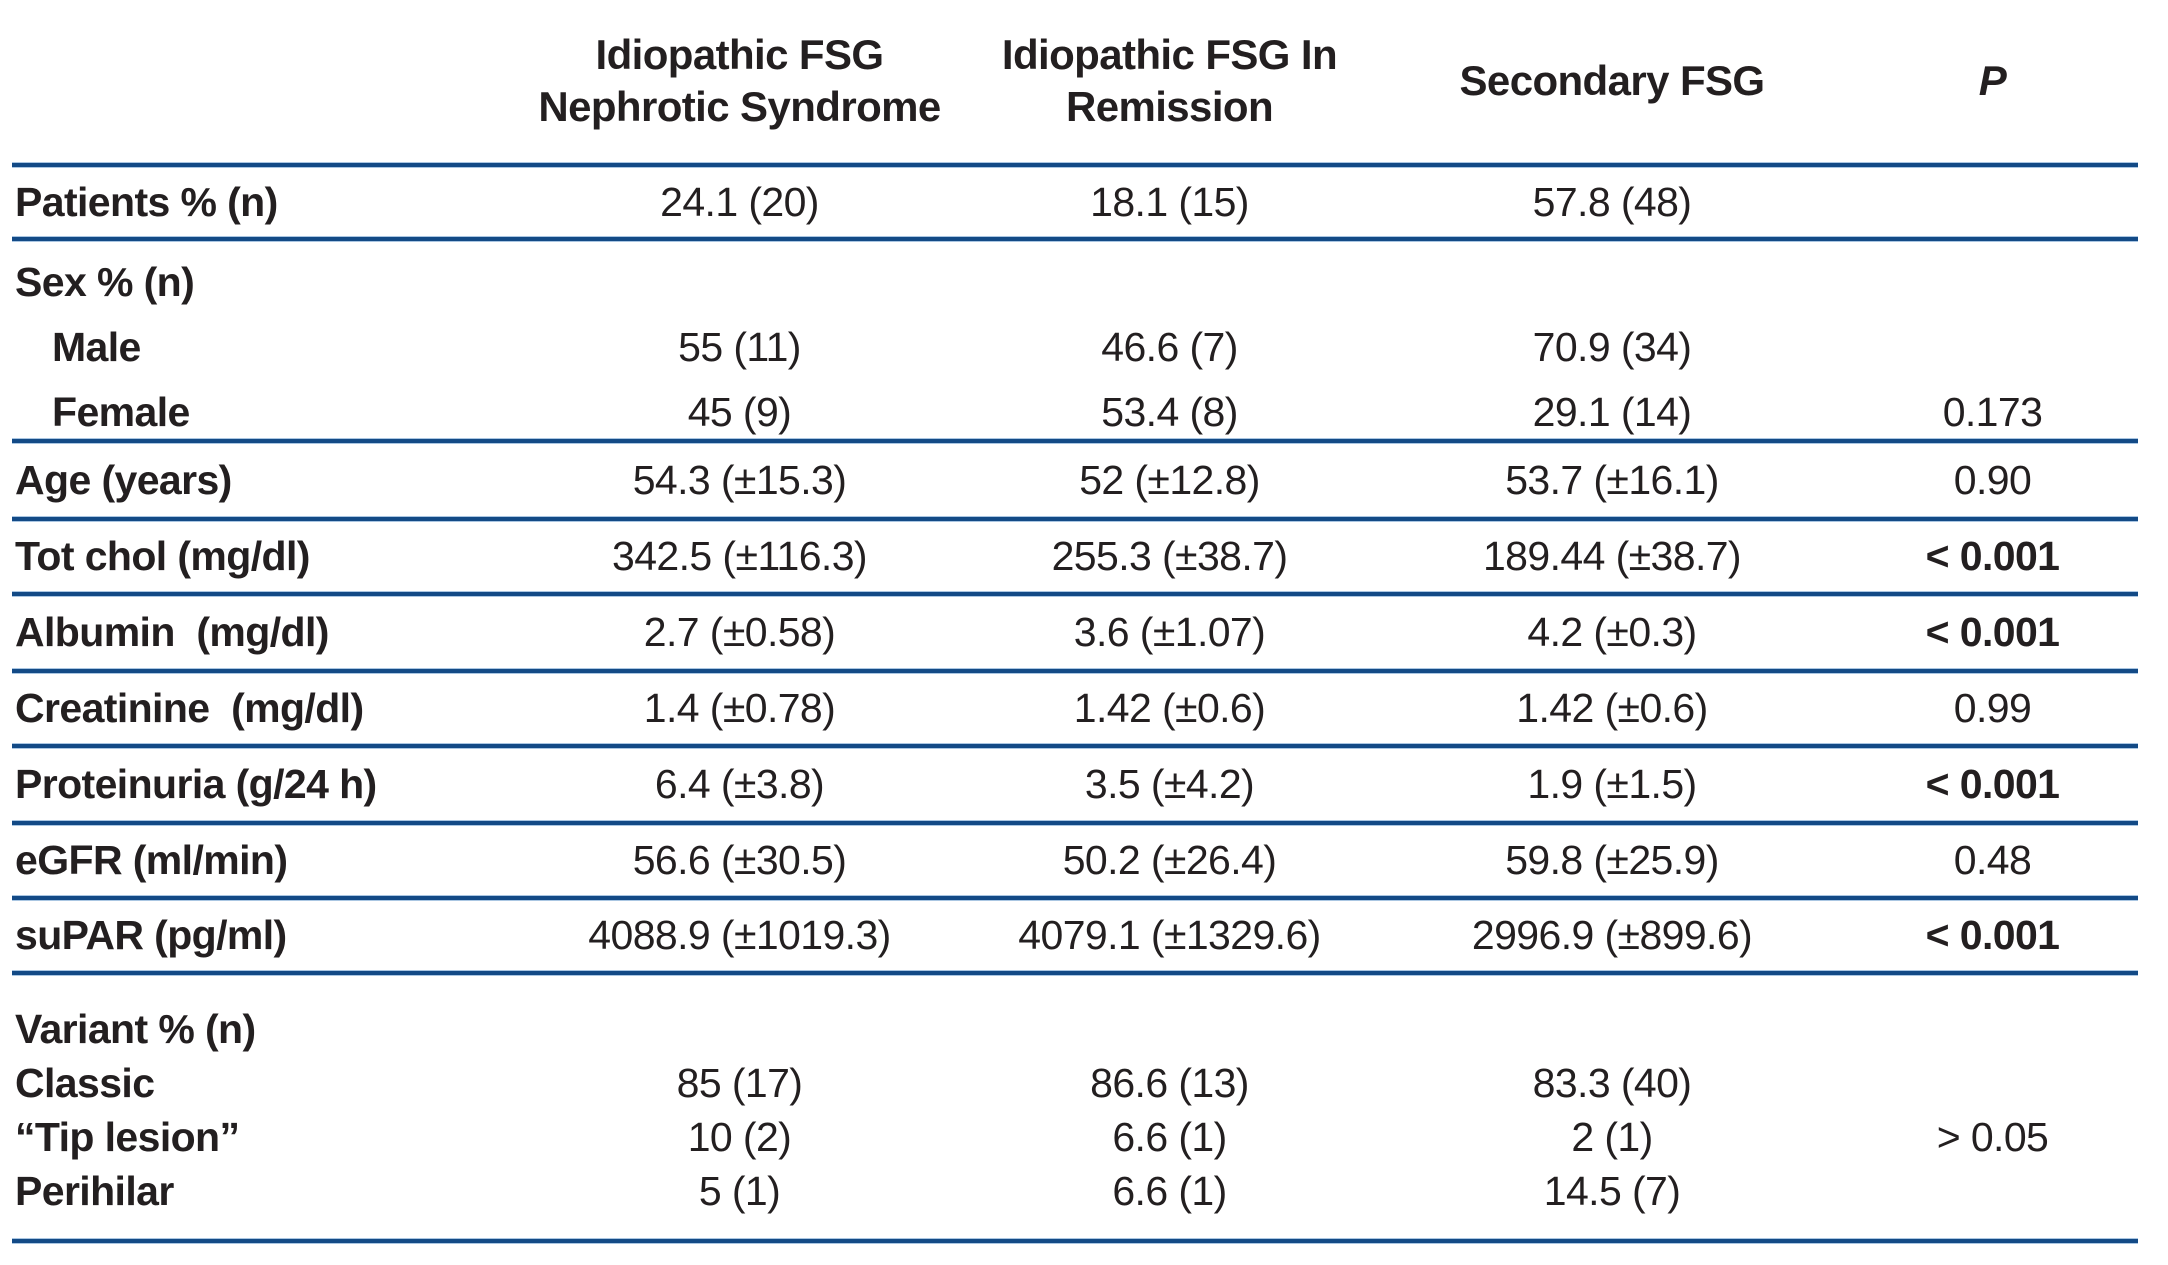 Image resolution: width=2168 pixels, height=1265 pixels. I want to click on col-header-line: Idiopathic FSG In, so click(1169, 54).